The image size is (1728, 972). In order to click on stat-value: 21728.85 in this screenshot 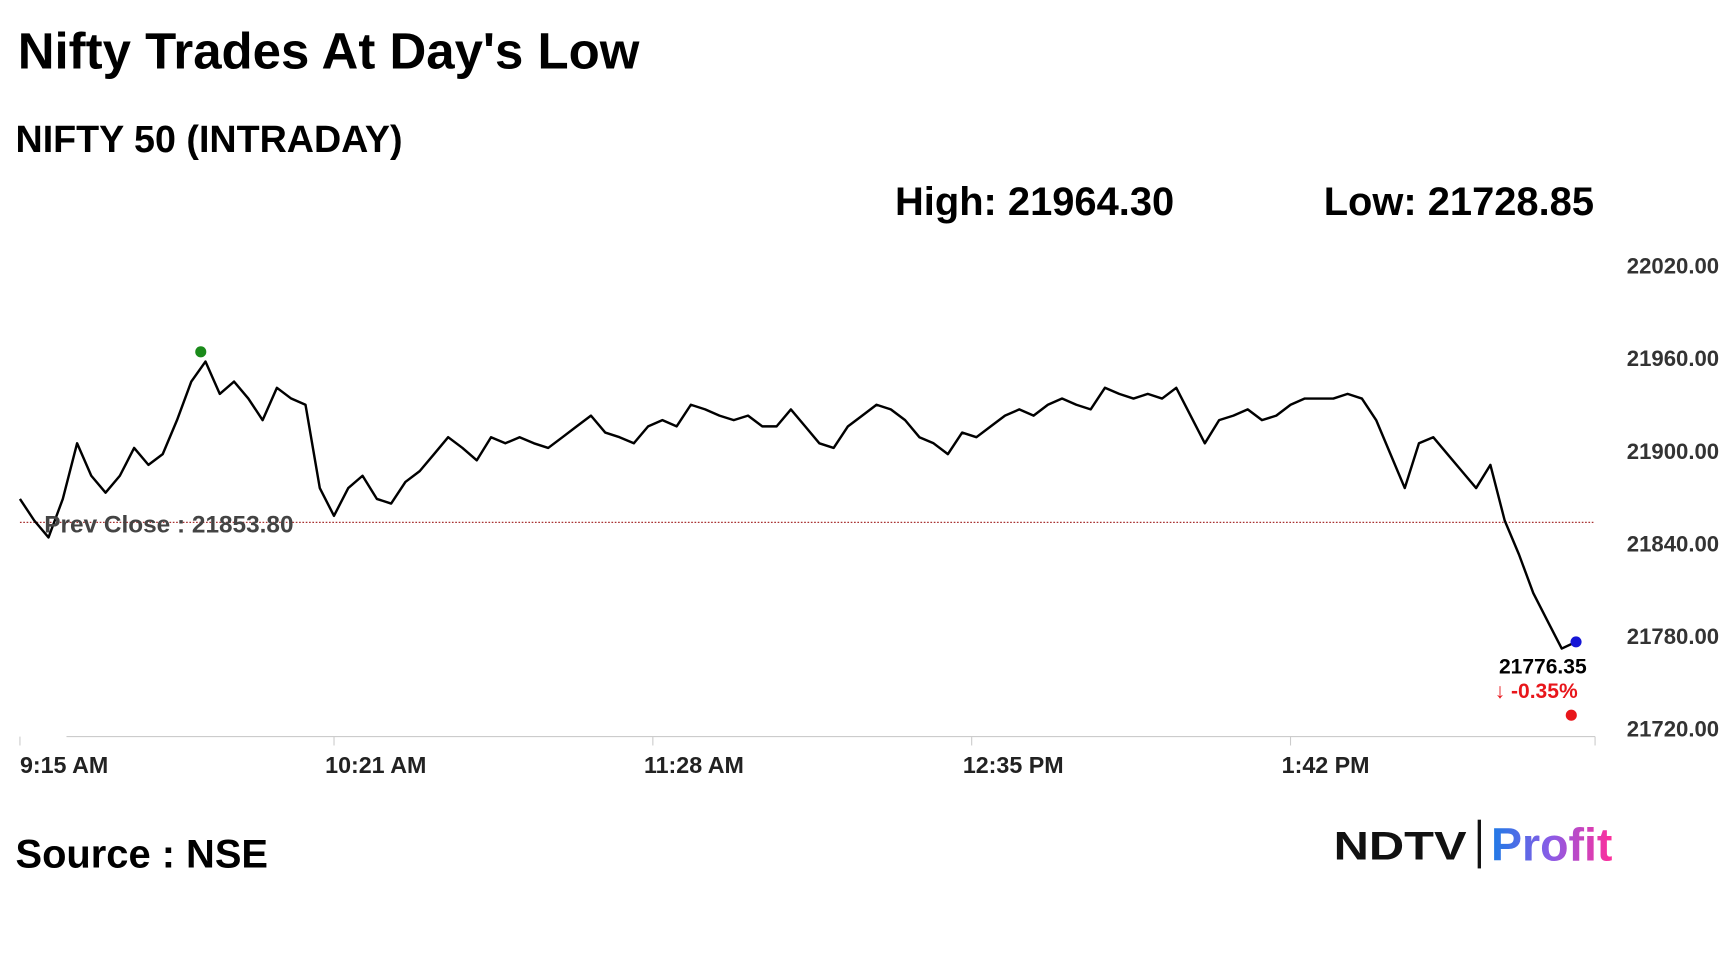, I will do `click(1511, 202)`.